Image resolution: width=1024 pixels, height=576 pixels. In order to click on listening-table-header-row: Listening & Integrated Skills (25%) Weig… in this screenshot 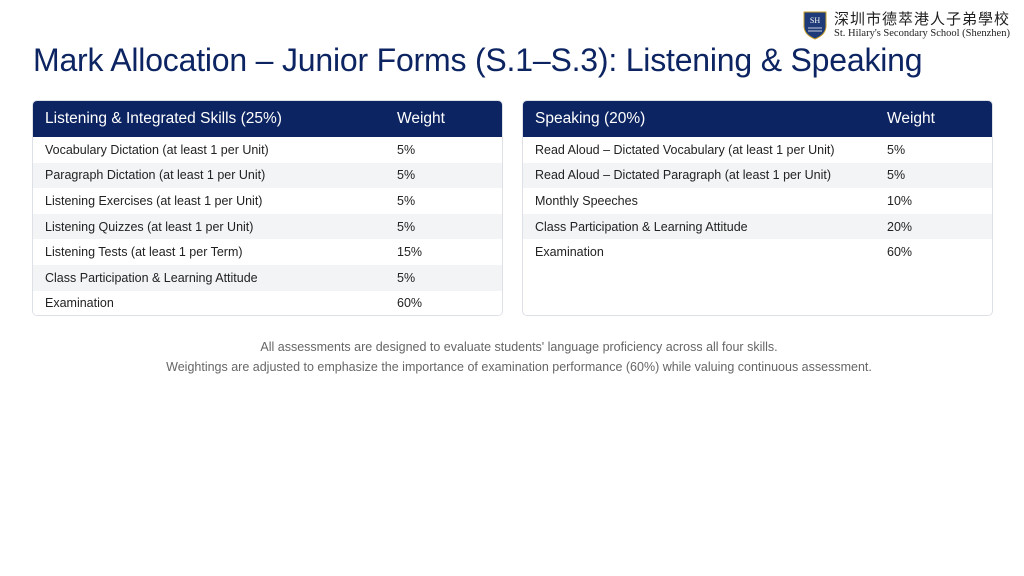, I will do `click(267, 119)`.